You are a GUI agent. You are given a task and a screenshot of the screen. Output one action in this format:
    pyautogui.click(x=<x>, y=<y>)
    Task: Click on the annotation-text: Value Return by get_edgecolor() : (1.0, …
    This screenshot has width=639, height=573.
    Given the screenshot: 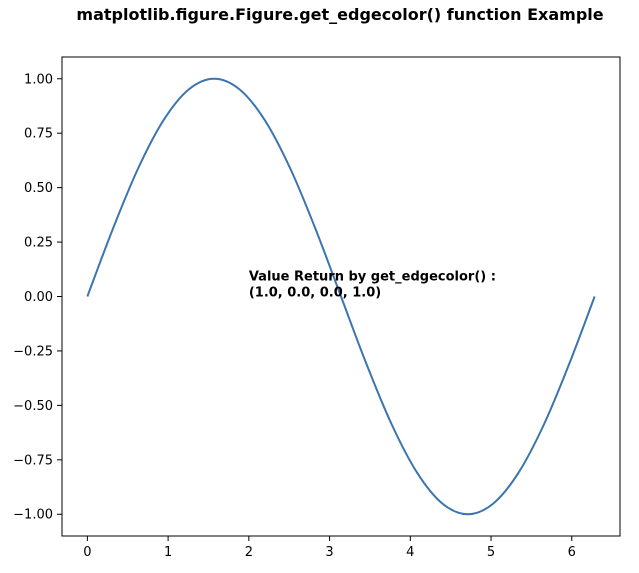 What is the action you would take?
    pyautogui.click(x=375, y=285)
    